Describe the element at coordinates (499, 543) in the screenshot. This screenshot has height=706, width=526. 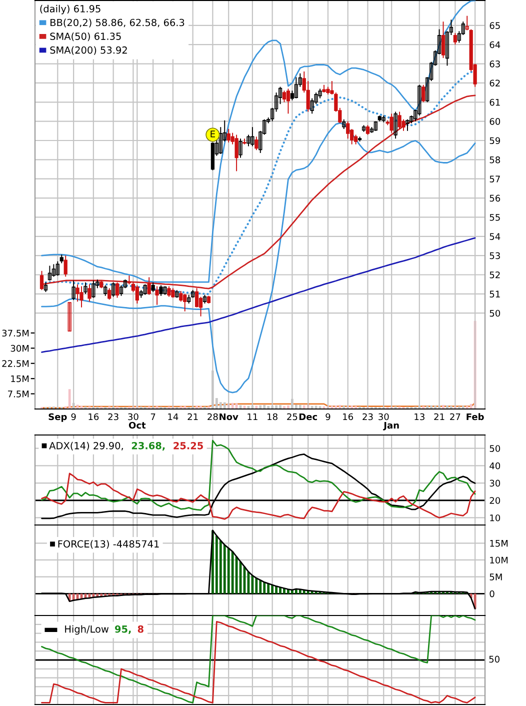
I see `y-tick-label: 15M` at that location.